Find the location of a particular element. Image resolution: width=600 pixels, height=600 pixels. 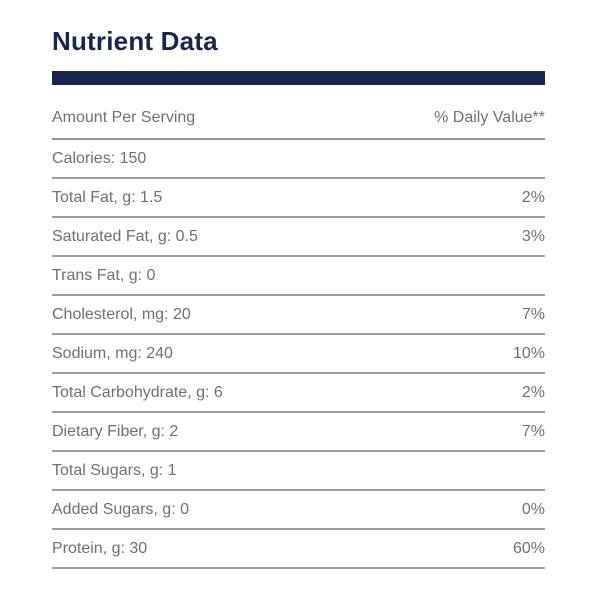

table-row: Sodium, mg: 240 10% is located at coordinates (298, 354).